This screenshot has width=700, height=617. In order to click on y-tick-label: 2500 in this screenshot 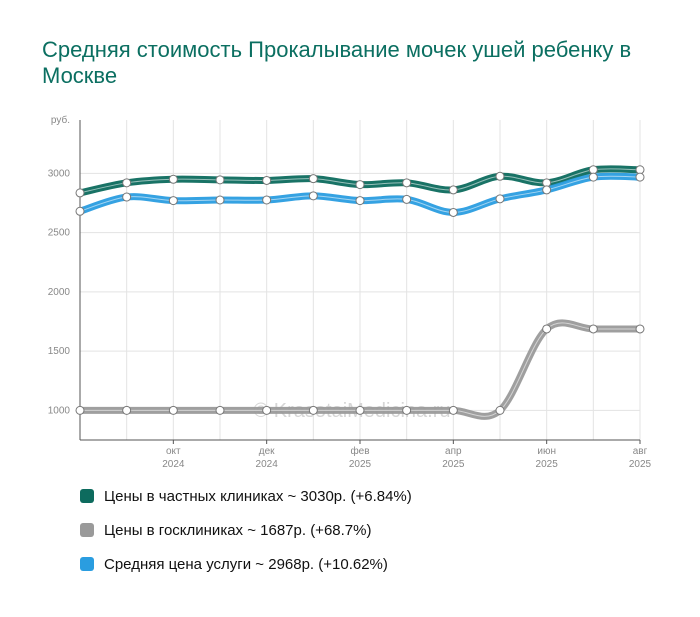, I will do `click(59, 233)`.